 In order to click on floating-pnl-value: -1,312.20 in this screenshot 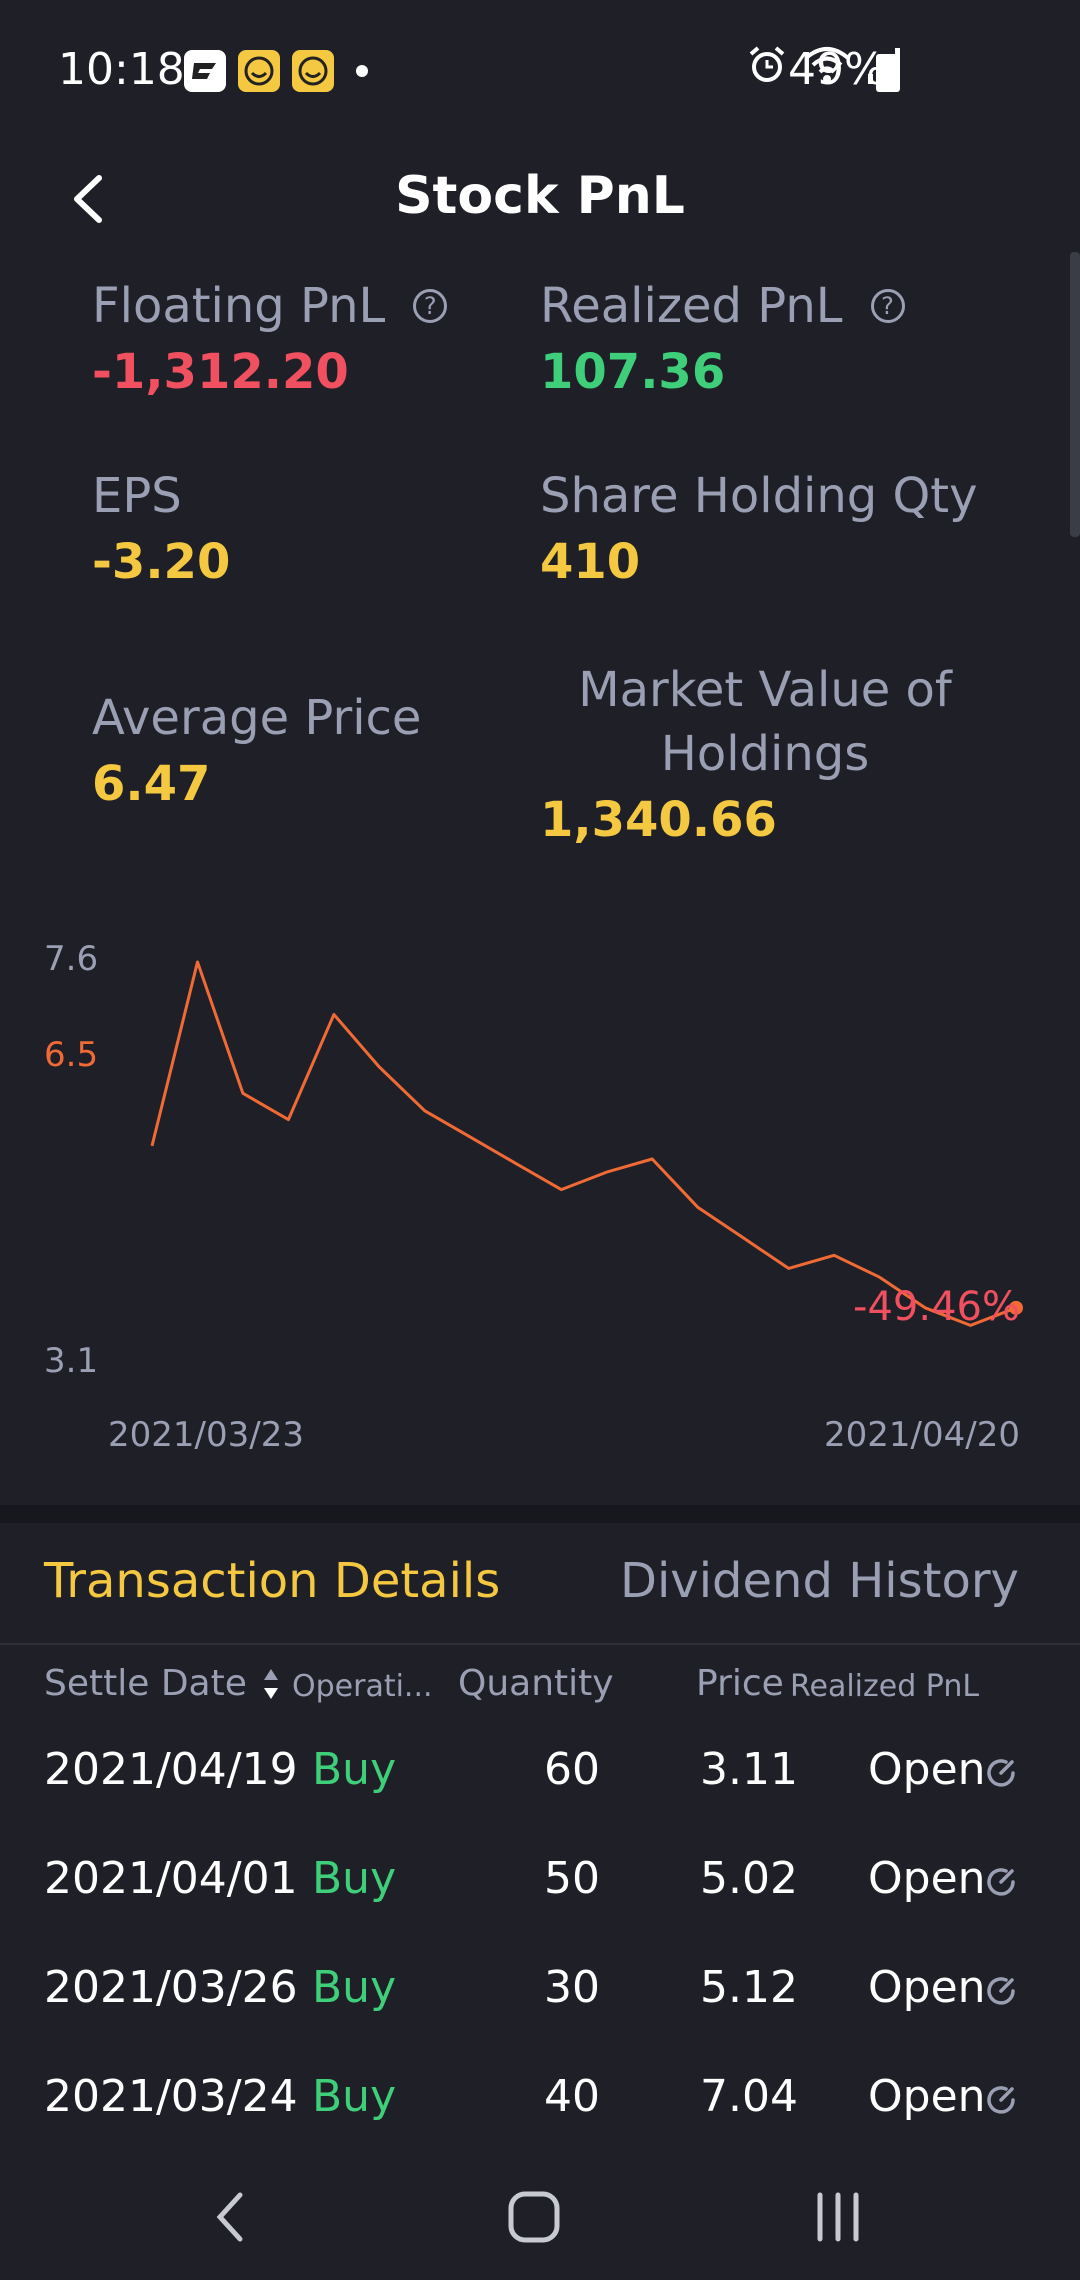, I will do `click(220, 372)`.